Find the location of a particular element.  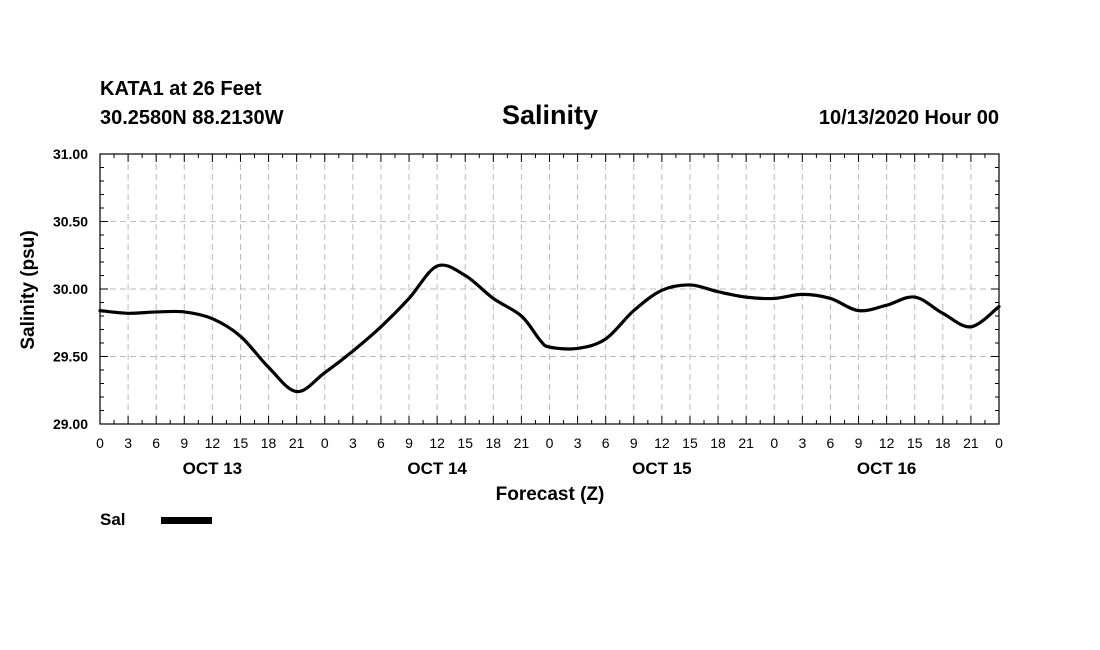

x-axis-title: Forecast (Z) is located at coordinates (550, 494).